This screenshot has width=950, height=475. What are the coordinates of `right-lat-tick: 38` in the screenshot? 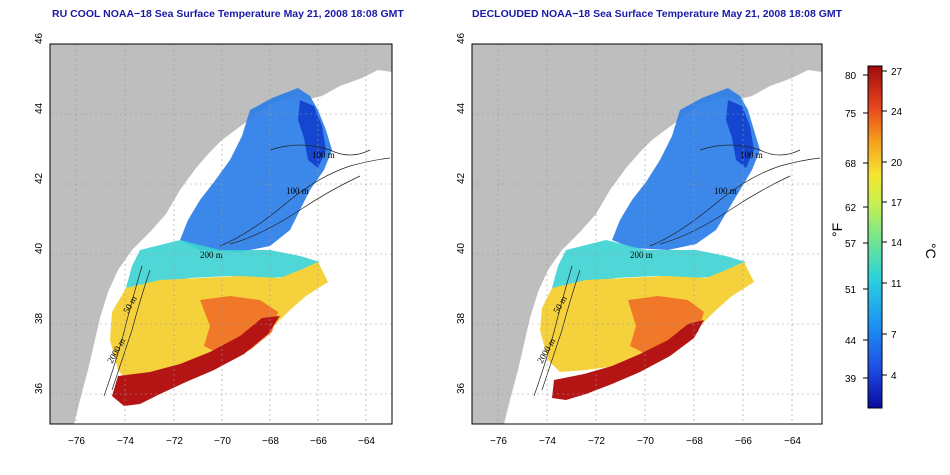 It's located at (461, 318).